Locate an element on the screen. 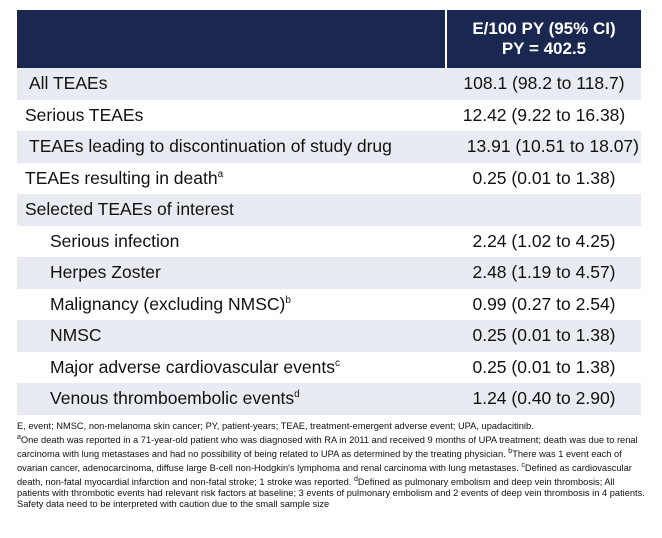  row-label-text: Serious TEAEs is located at coordinates (84, 114).